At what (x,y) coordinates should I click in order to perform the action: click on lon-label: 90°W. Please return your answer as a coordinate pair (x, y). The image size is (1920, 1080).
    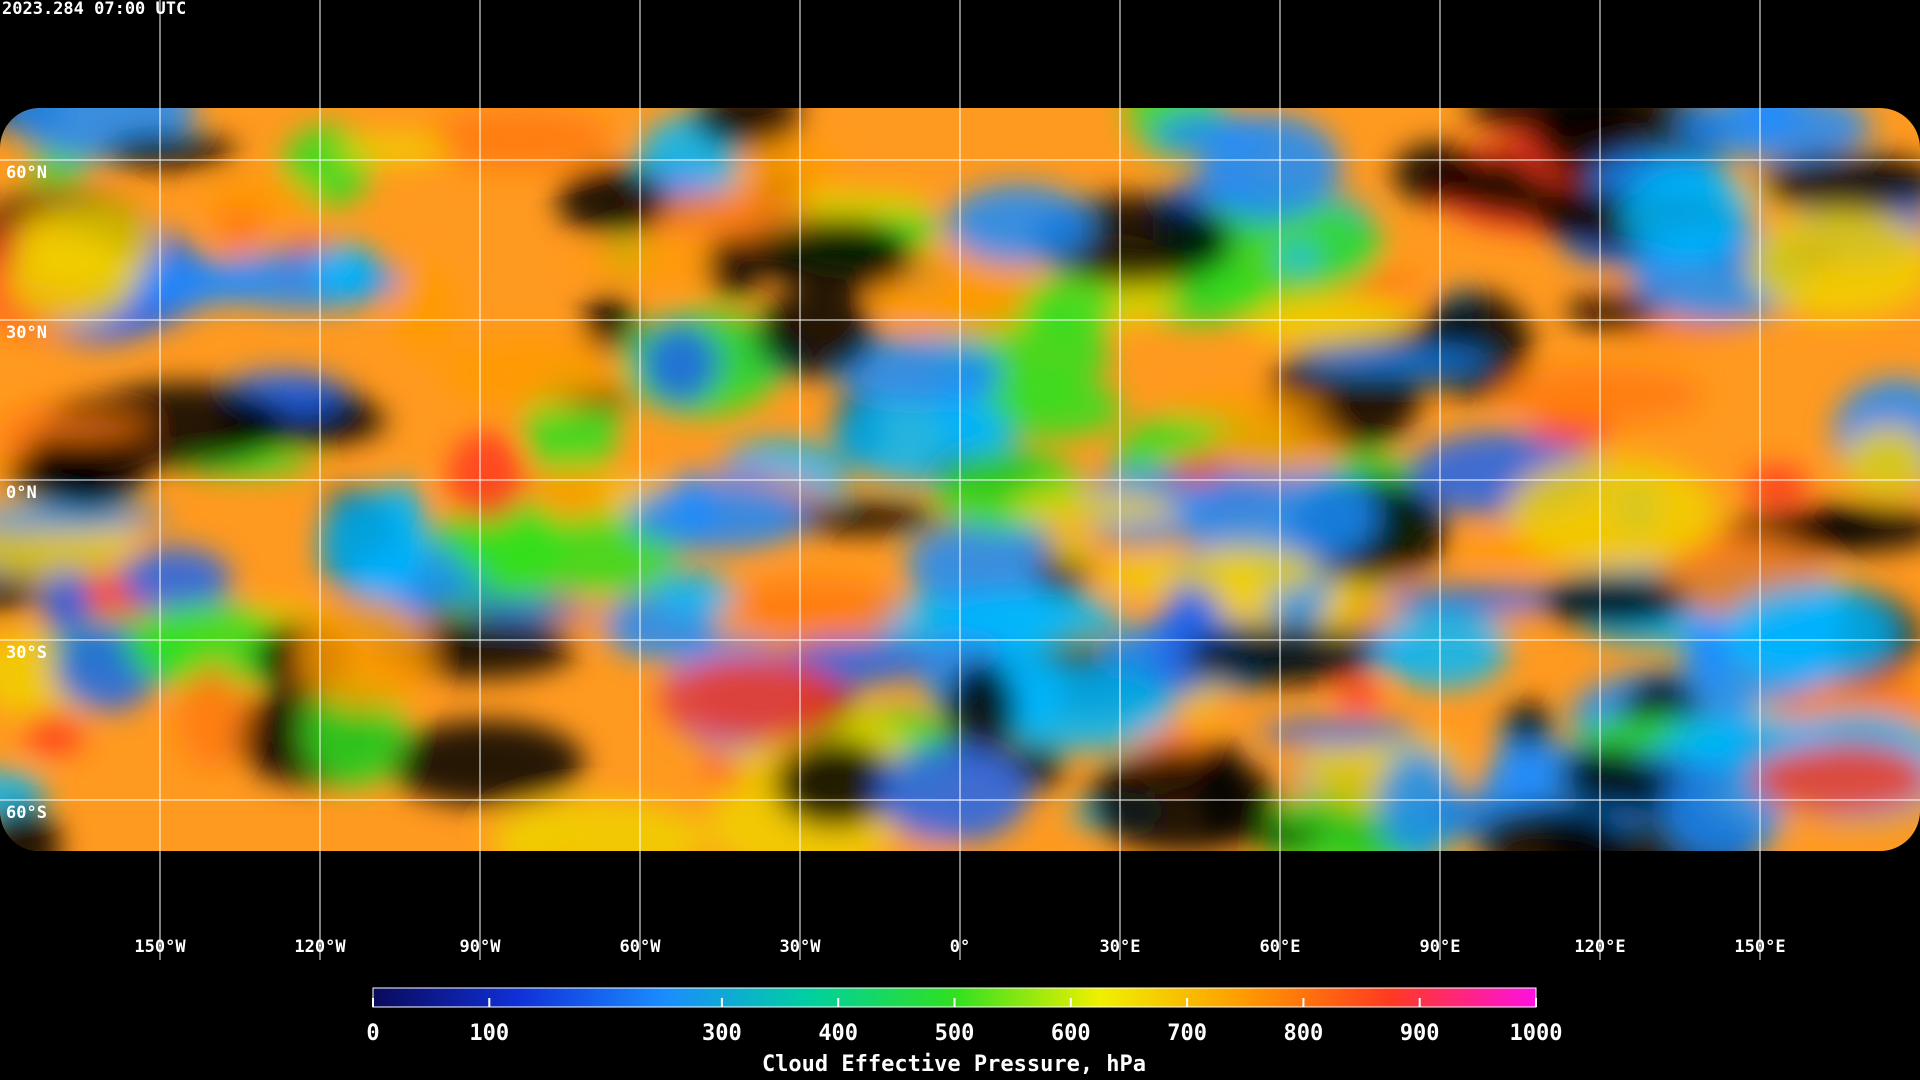
    Looking at the image, I should click on (481, 947).